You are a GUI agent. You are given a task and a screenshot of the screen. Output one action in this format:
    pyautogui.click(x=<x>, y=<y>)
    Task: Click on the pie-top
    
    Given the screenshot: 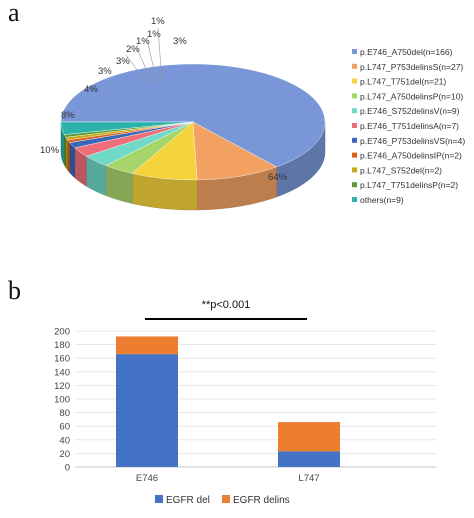 What is the action you would take?
    pyautogui.click(x=193, y=122)
    